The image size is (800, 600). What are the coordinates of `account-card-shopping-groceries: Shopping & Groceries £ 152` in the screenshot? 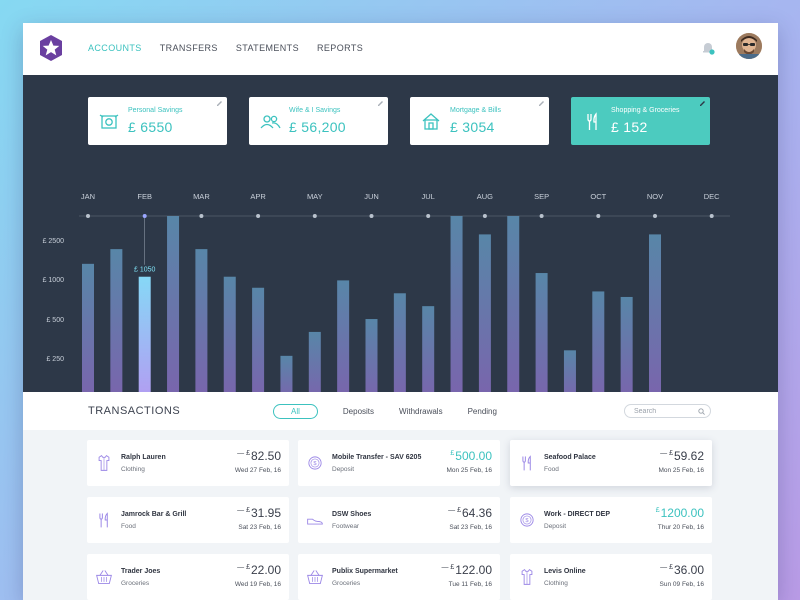 It's located at (640, 121).